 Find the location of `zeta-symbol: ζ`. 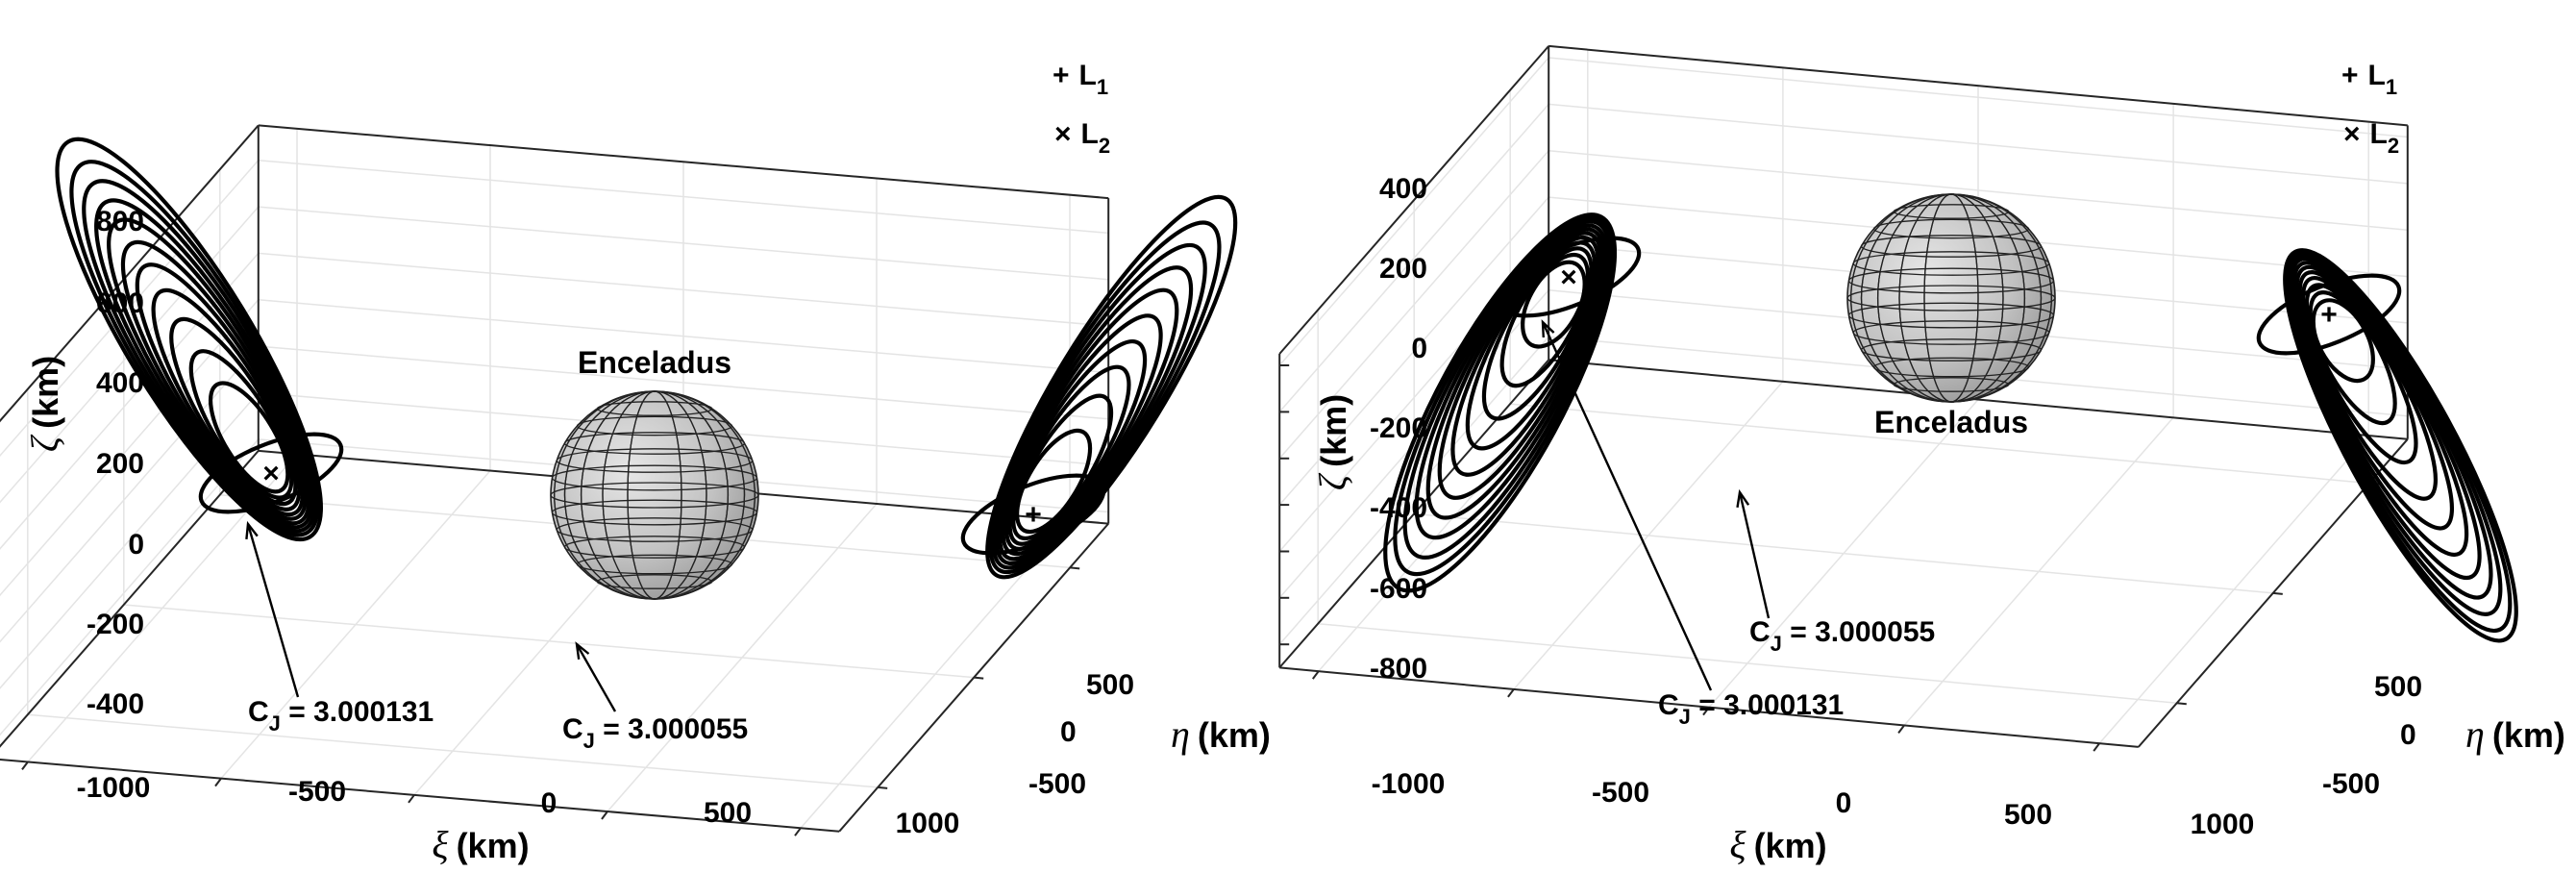

zeta-symbol: ζ is located at coordinates (1332, 481).